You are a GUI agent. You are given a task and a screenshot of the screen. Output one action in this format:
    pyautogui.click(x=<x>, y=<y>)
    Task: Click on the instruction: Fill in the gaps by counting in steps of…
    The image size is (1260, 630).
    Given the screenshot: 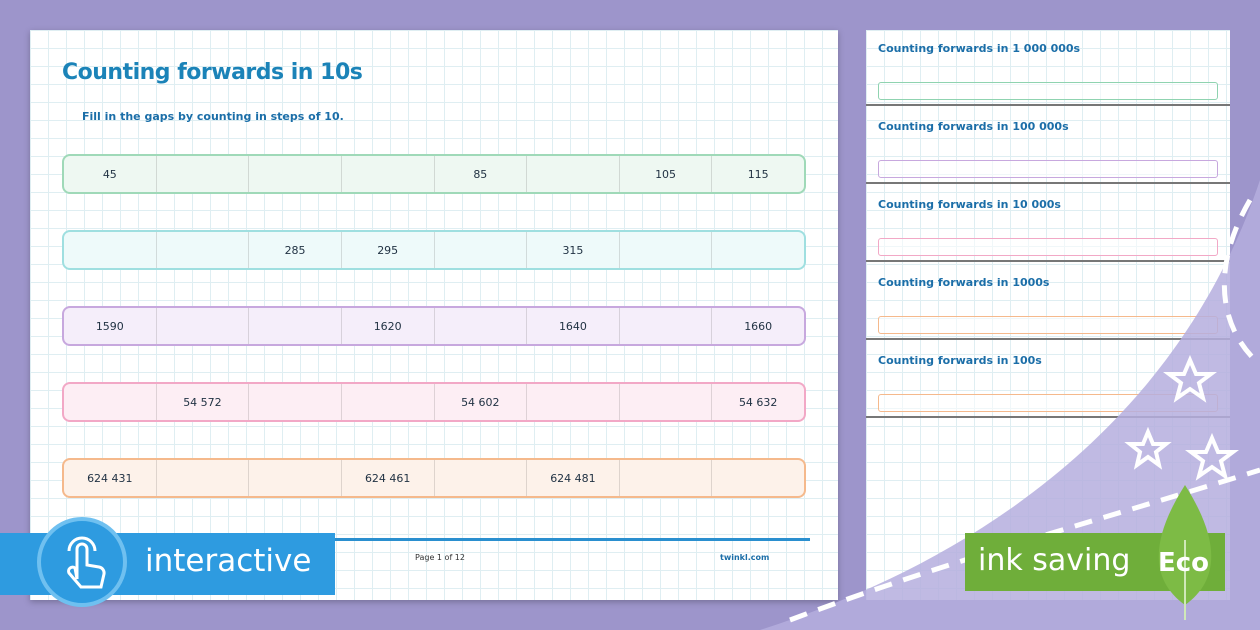 What is the action you would take?
    pyautogui.click(x=213, y=116)
    